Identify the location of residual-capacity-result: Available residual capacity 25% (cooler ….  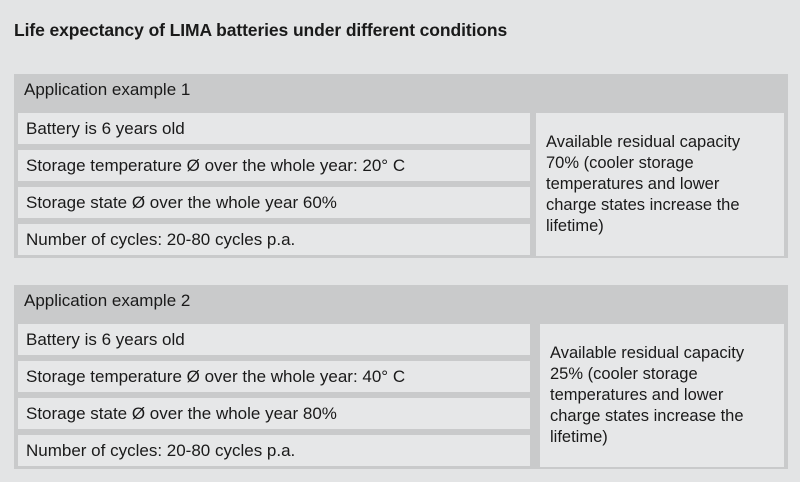
(662, 395).